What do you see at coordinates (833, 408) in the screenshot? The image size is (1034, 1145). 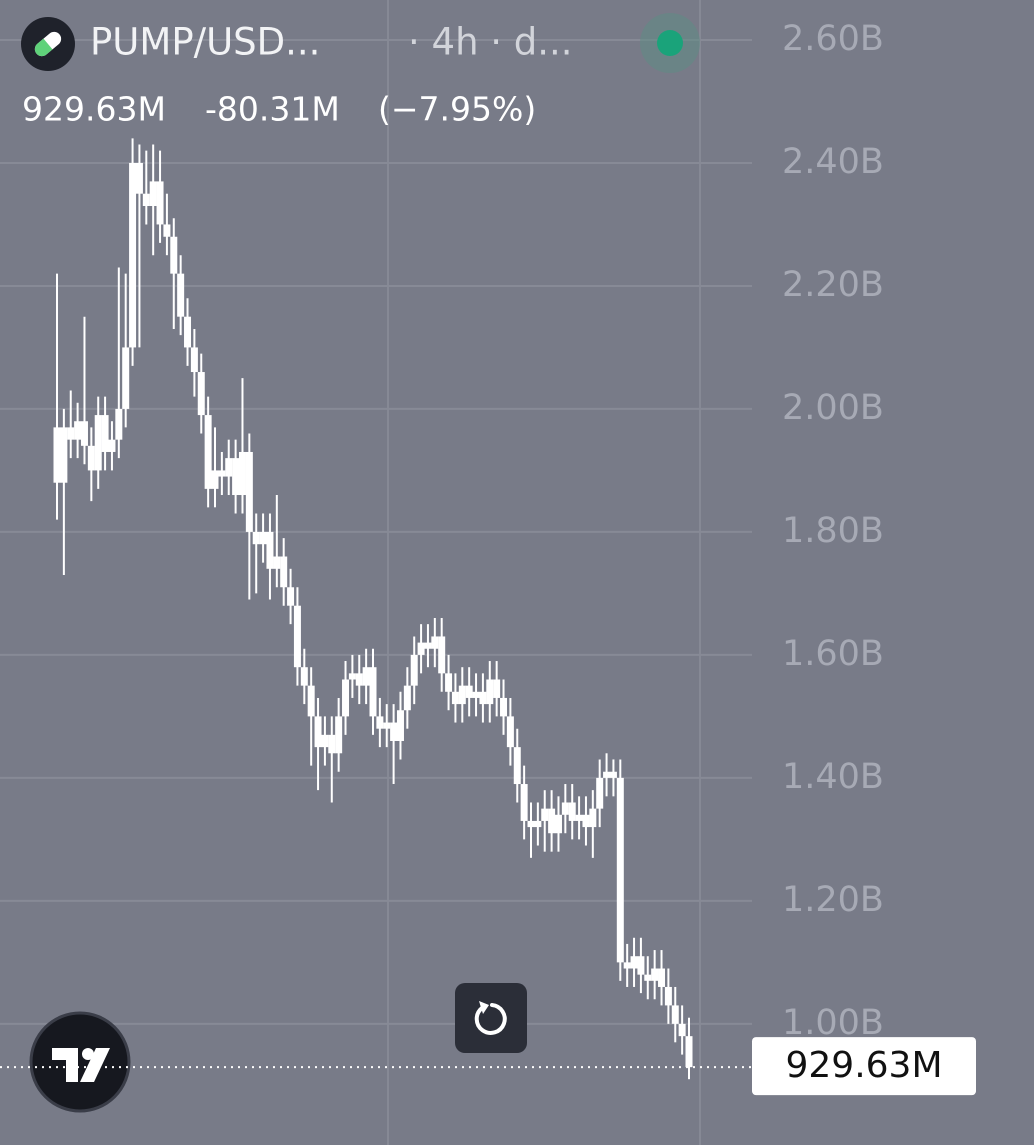 I see `y-tick-label: 2.00B` at bounding box center [833, 408].